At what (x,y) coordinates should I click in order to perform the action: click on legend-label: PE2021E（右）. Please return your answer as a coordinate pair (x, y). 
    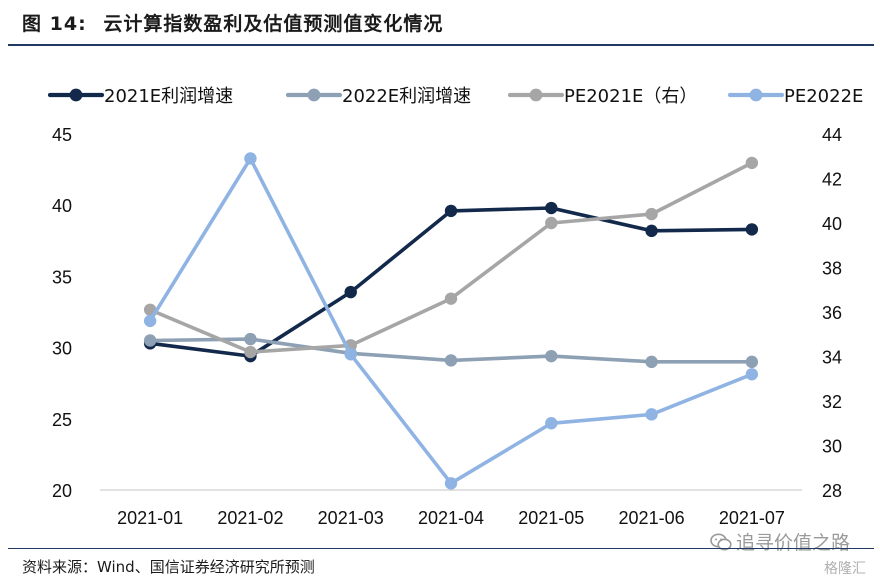
    Looking at the image, I should click on (630, 96).